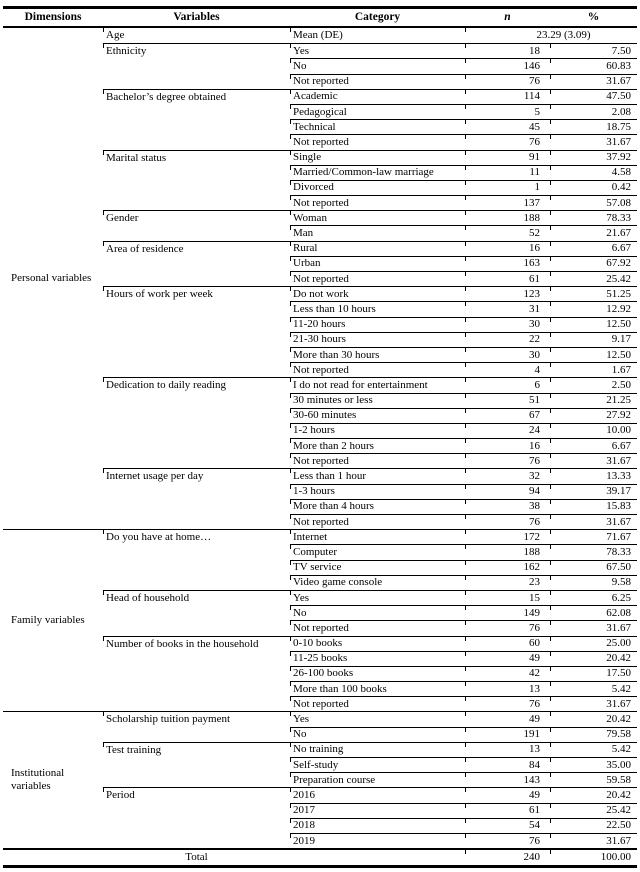  What do you see at coordinates (377, 385) in the screenshot?
I see `category-label: I do not read for entertainment` at bounding box center [377, 385].